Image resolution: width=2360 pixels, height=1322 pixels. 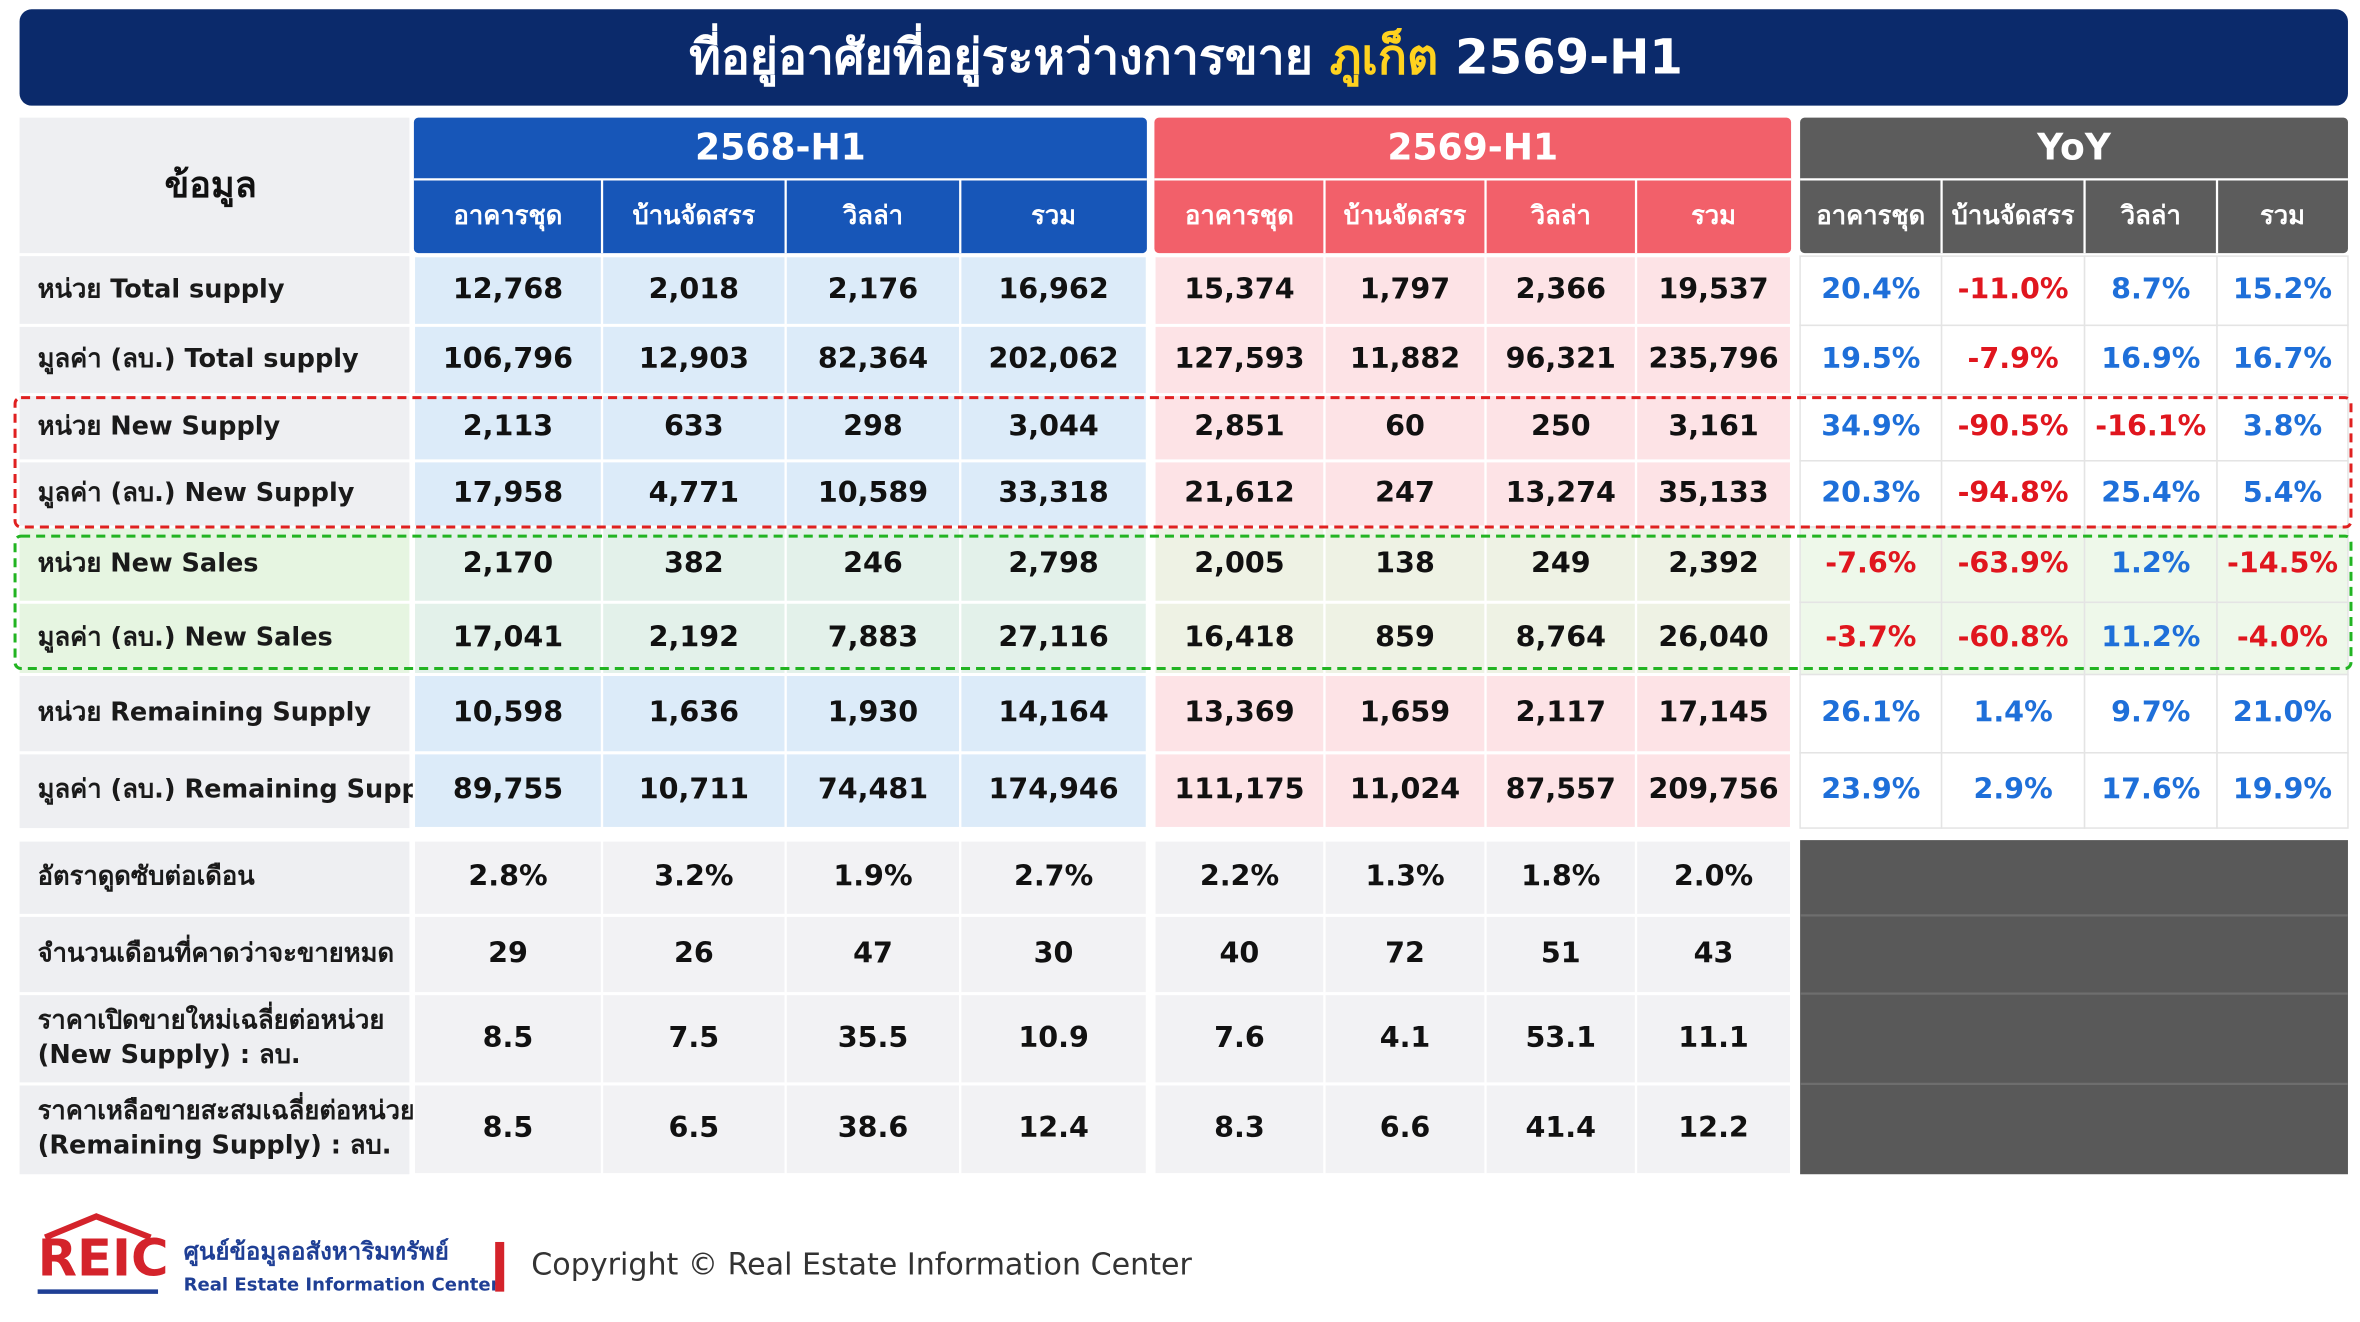 I want to click on yoy-value: 5.4%, so click(x=2282, y=492).